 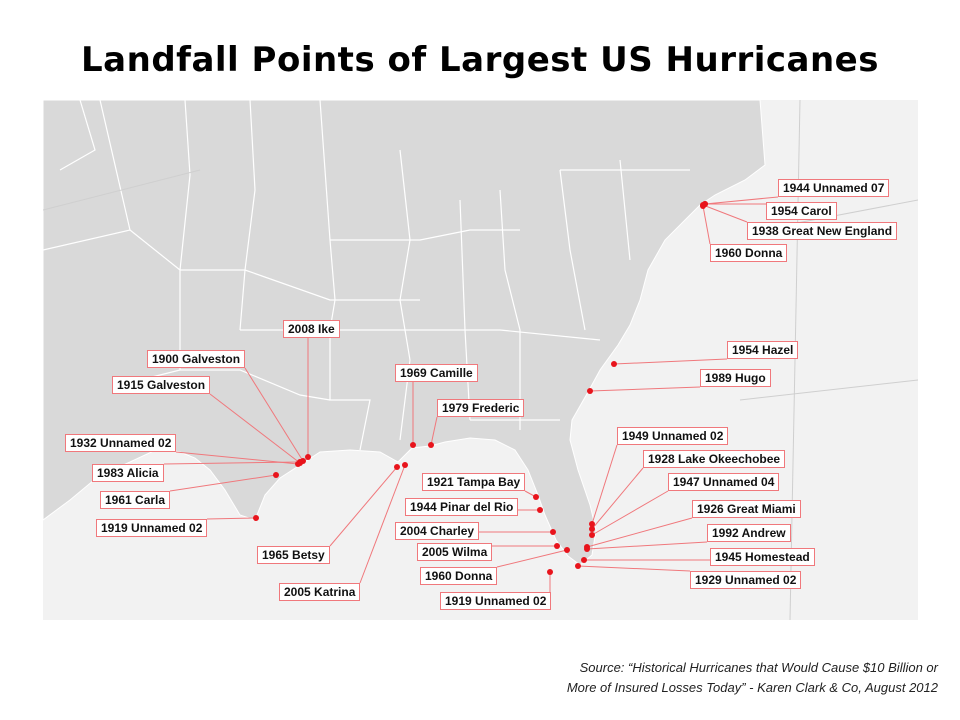 What do you see at coordinates (135, 500) in the screenshot?
I see `hurricane-label: 1961 Carla` at bounding box center [135, 500].